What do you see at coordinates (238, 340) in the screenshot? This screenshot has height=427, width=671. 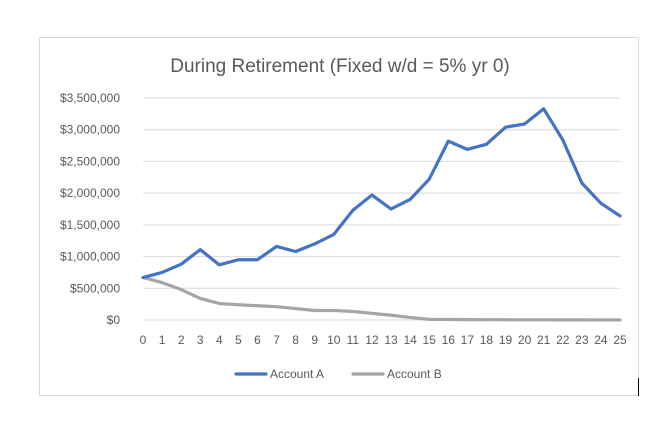 I see `x-tick-label: 5` at bounding box center [238, 340].